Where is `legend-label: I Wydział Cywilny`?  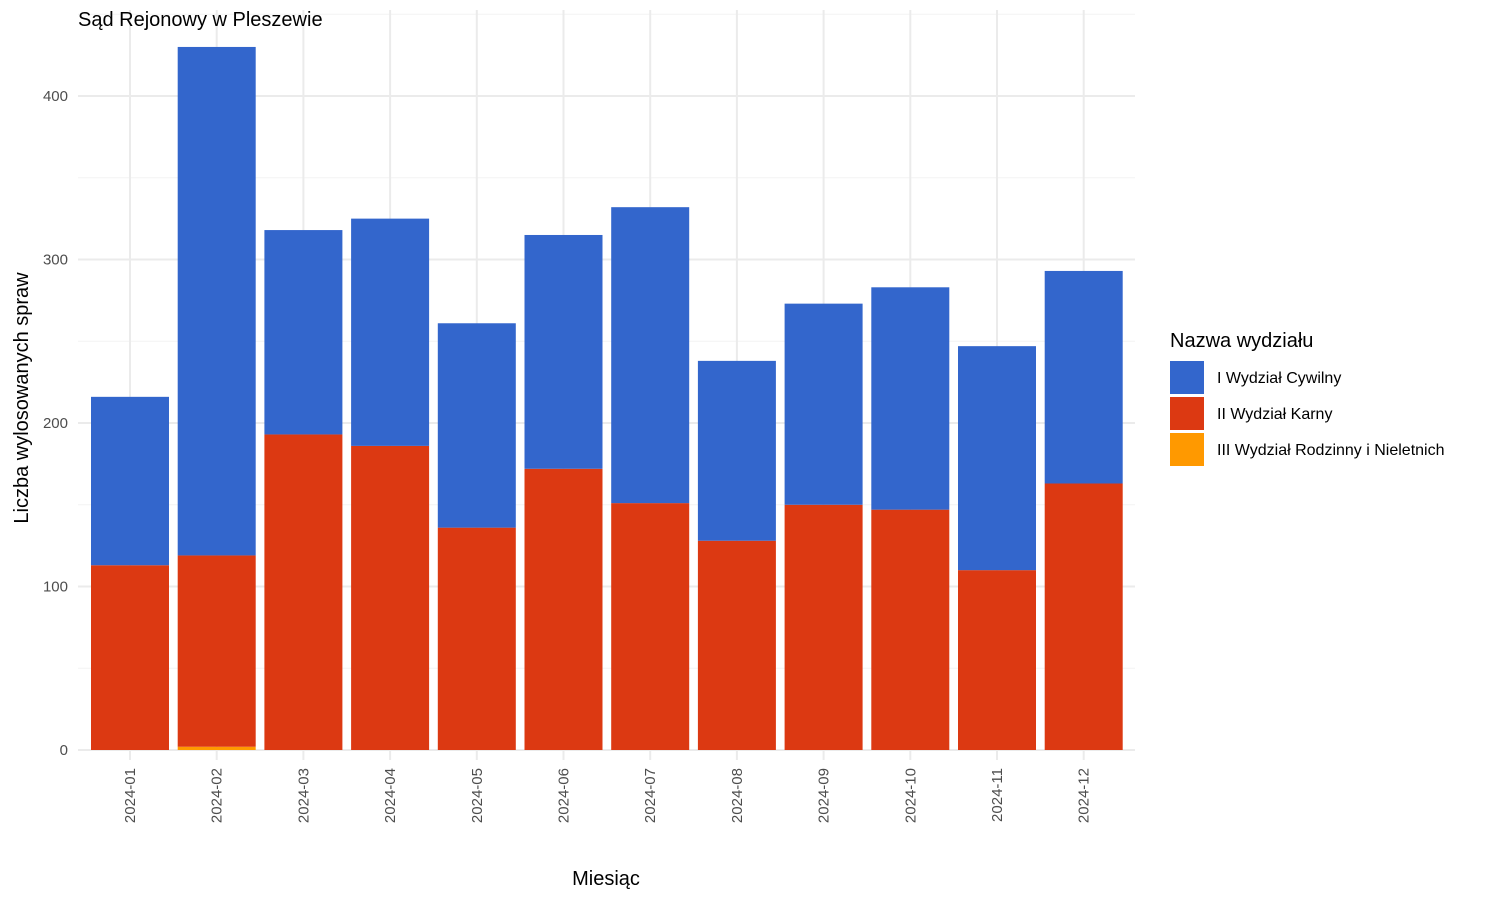
legend-label: I Wydział Cywilny is located at coordinates (1279, 378).